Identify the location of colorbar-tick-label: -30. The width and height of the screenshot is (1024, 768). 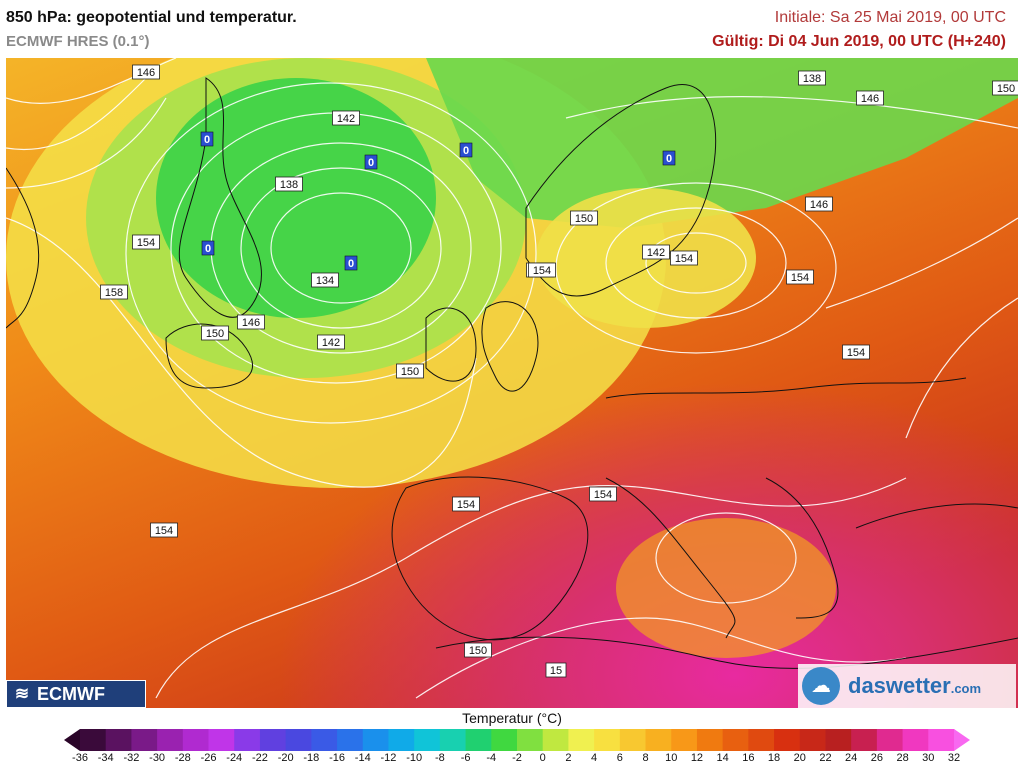
(157, 758).